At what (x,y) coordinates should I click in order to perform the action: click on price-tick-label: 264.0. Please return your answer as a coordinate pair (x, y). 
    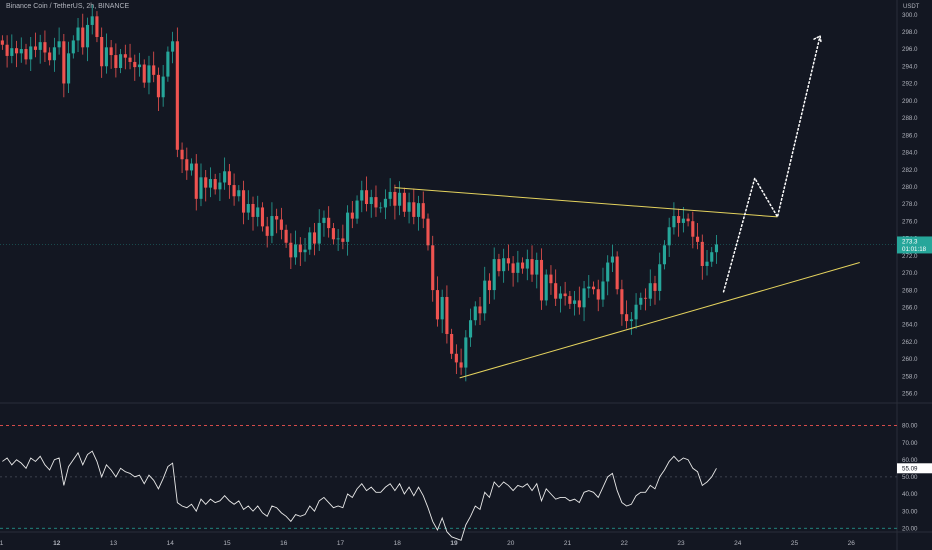
    Looking at the image, I should click on (910, 325).